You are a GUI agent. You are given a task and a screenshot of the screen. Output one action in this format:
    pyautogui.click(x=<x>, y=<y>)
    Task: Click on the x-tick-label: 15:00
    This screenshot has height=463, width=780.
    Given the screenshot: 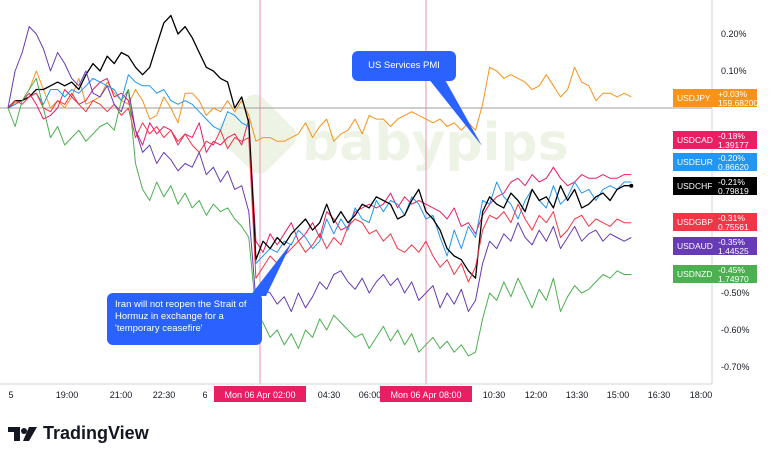 What is the action you would take?
    pyautogui.click(x=618, y=395)
    